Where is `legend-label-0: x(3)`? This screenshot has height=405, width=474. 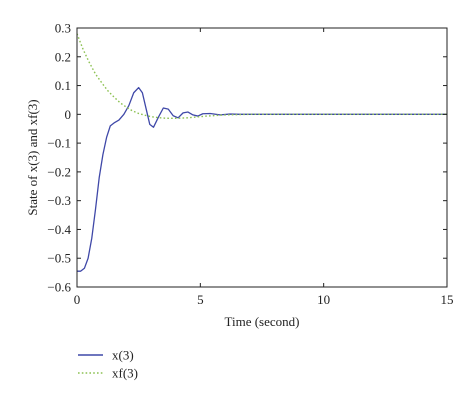 legend-label-0: x(3) is located at coordinates (123, 355).